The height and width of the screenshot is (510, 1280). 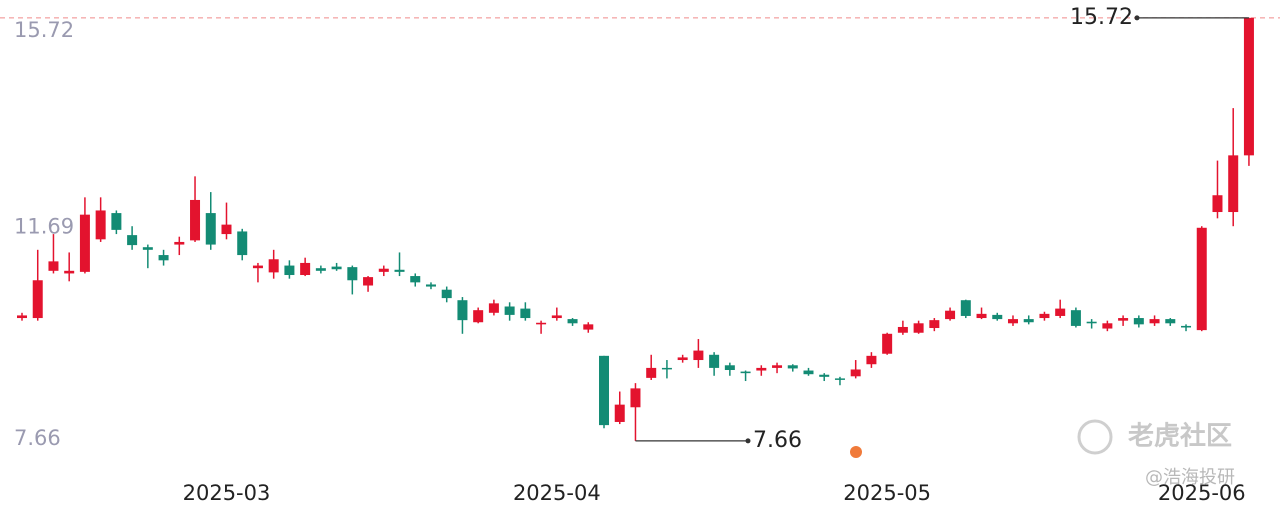 What do you see at coordinates (44, 226) in the screenshot?
I see `y-tick-label: 11.69` at bounding box center [44, 226].